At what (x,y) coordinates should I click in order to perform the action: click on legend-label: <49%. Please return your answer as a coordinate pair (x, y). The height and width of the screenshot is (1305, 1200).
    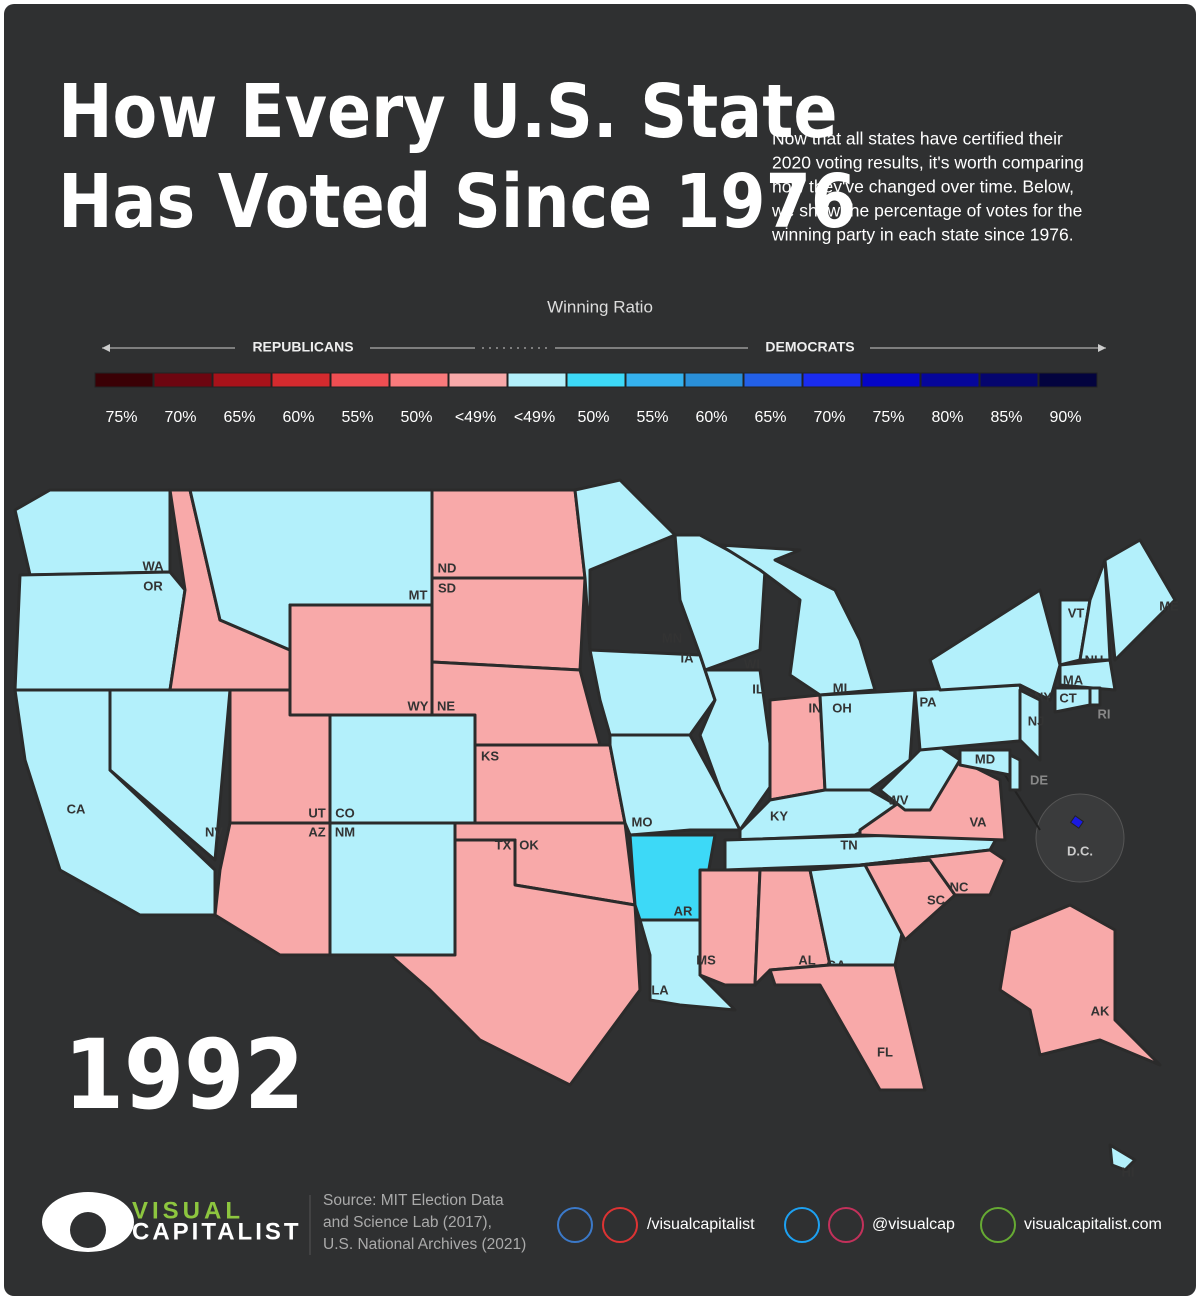
    Looking at the image, I should click on (534, 417).